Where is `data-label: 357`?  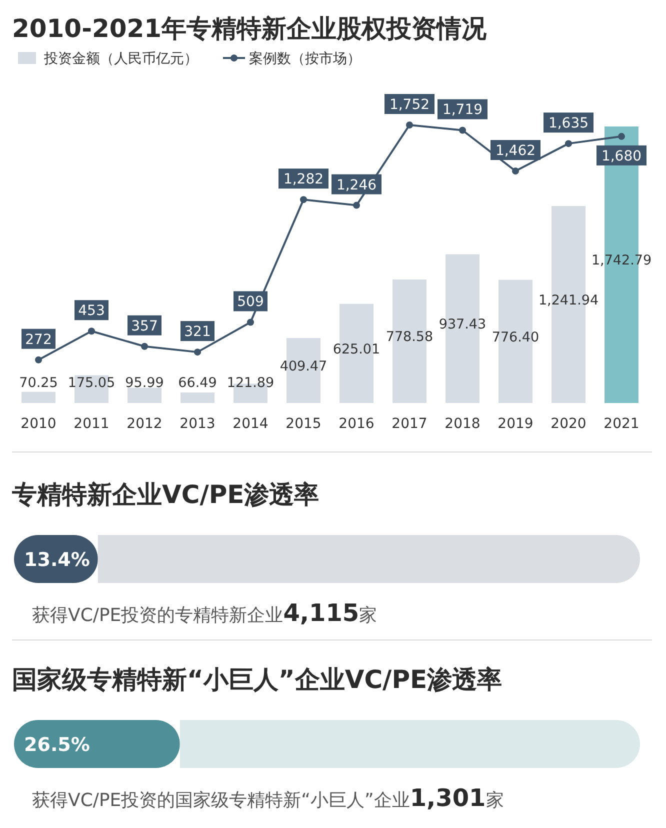 data-label: 357 is located at coordinates (144, 326).